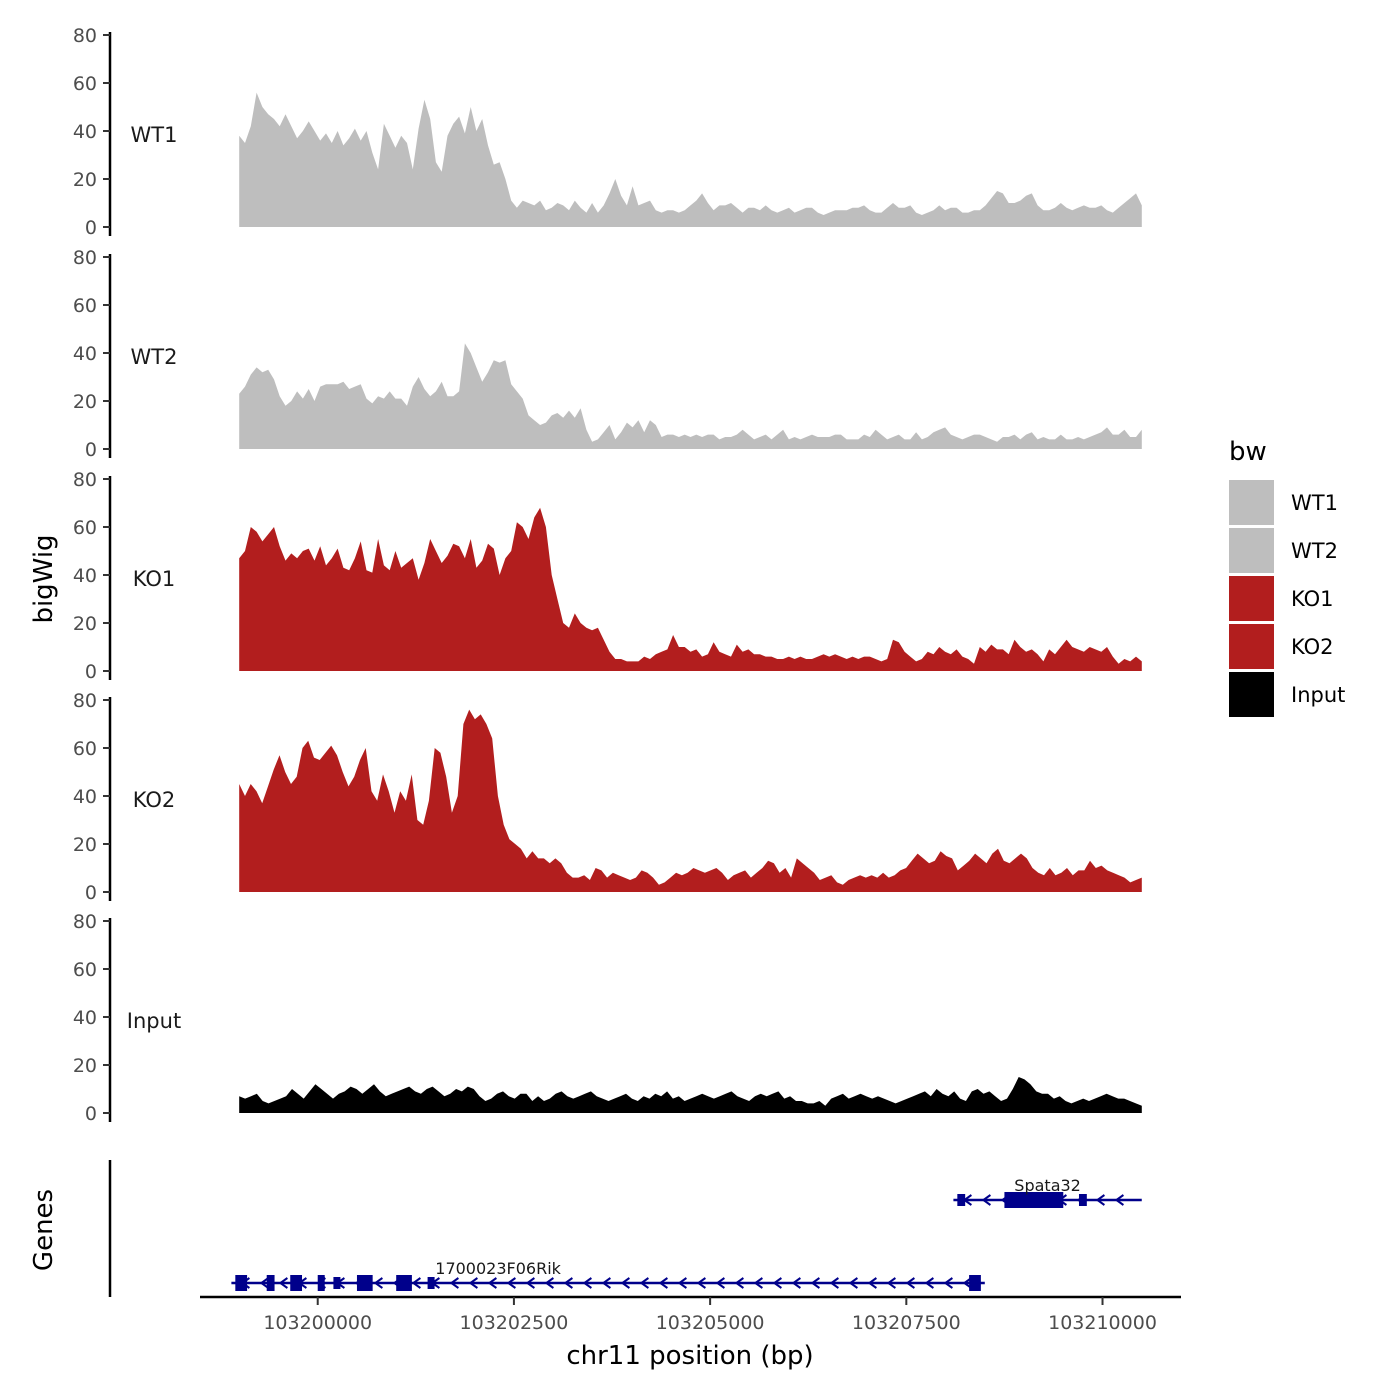  I want to click on legend-title: bw, so click(1248, 452).